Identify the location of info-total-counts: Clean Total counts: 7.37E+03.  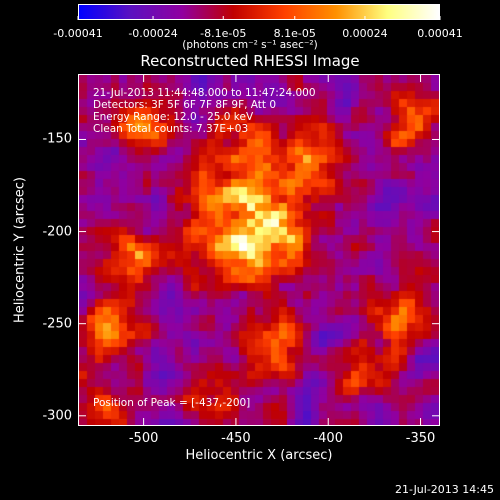
(171, 129).